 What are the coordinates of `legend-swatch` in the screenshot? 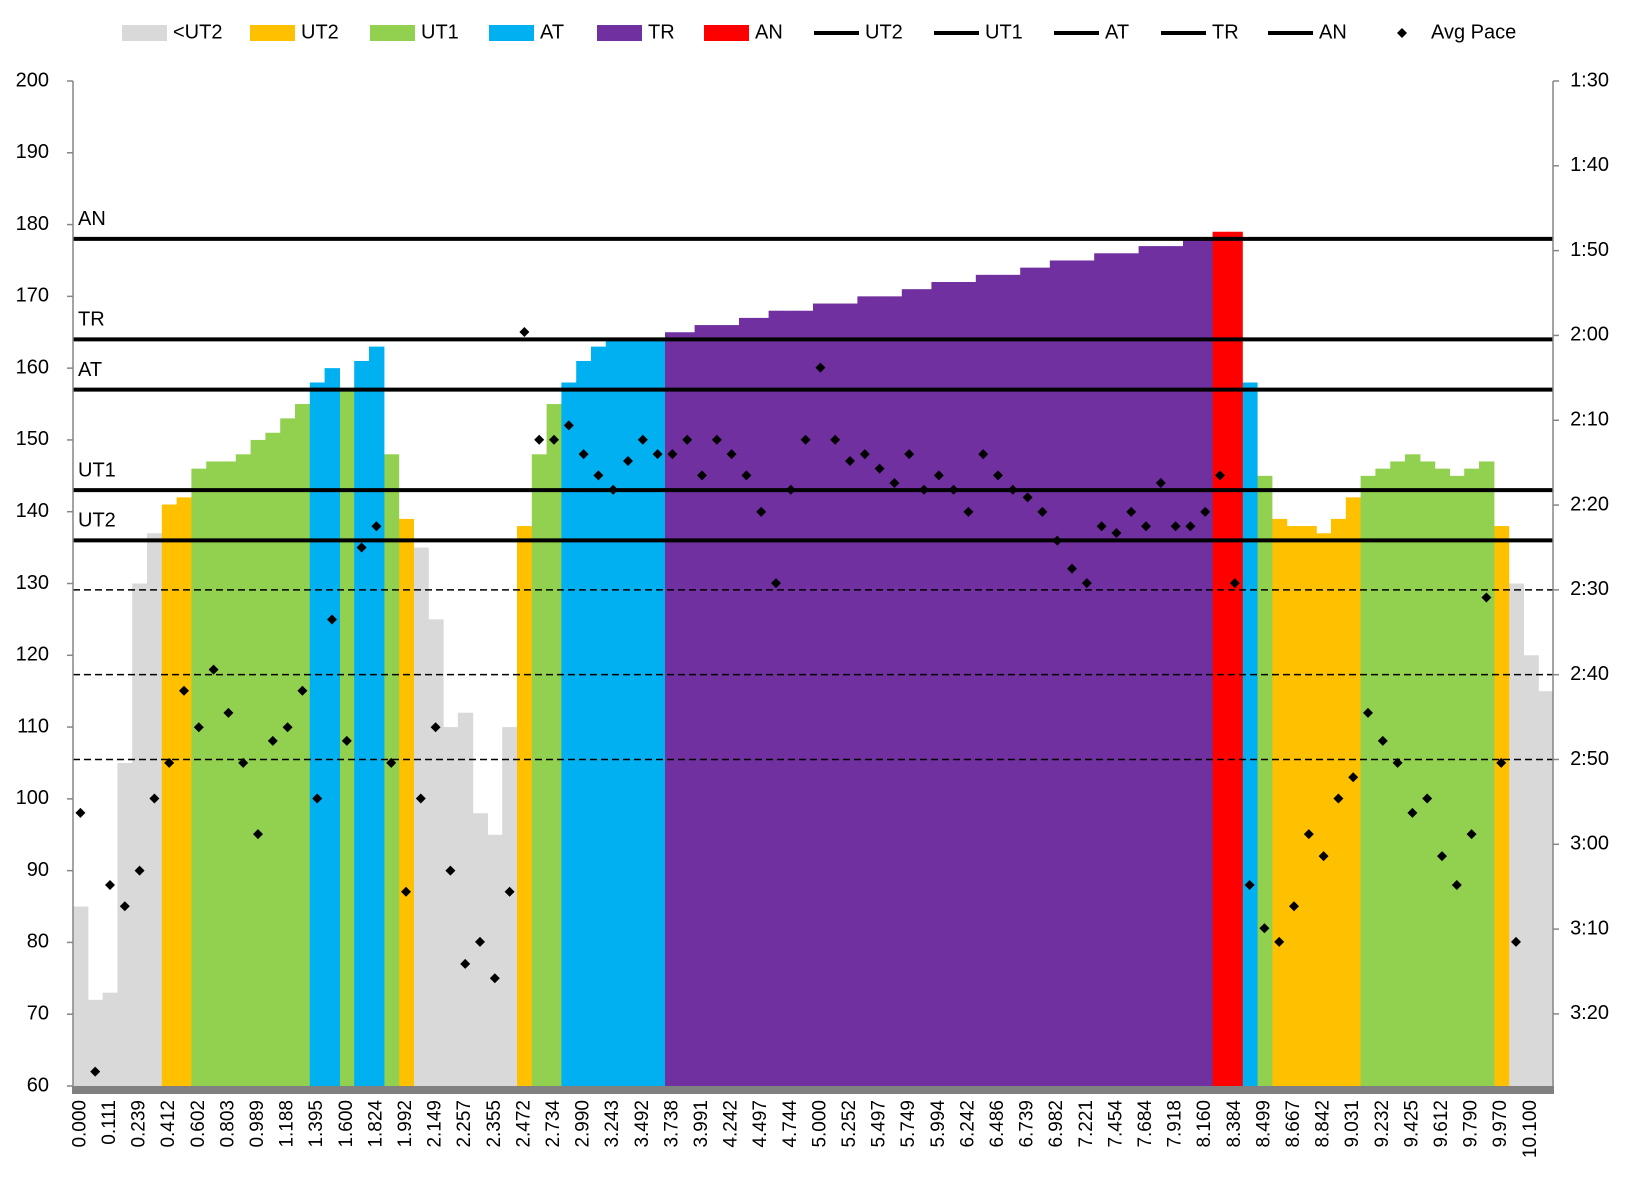 It's located at (511, 33).